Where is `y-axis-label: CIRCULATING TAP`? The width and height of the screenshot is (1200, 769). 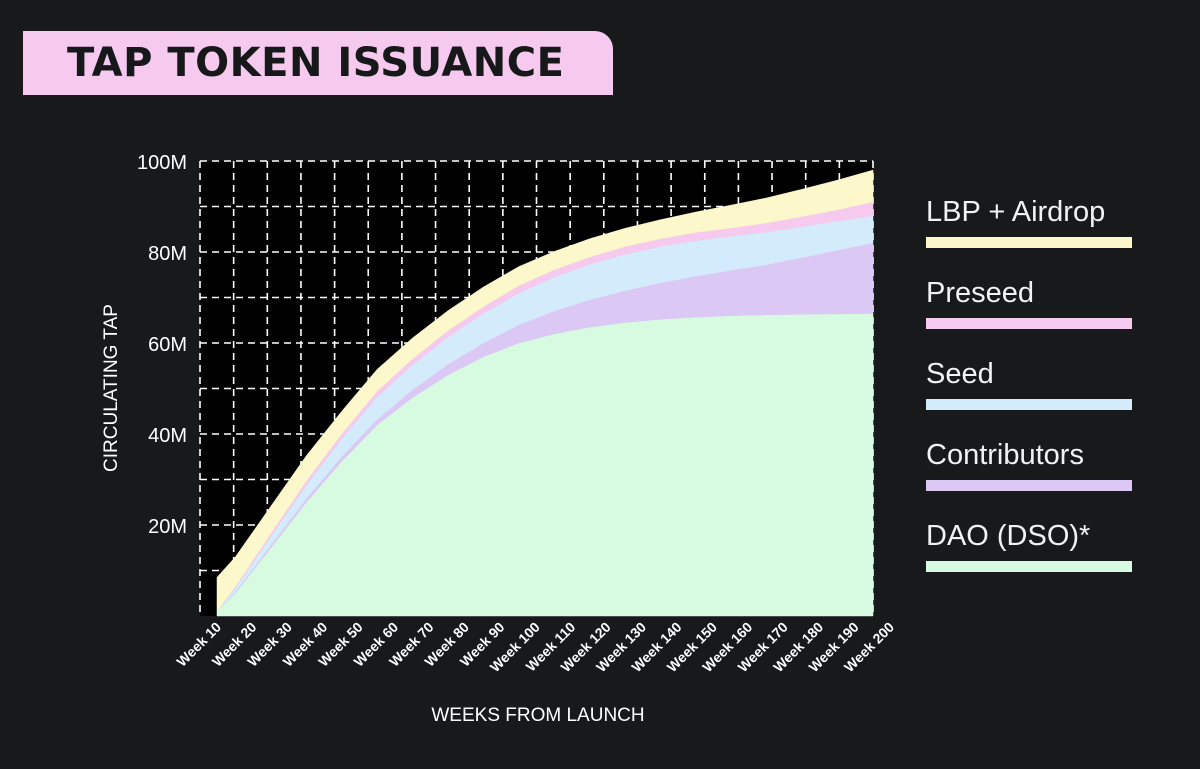 y-axis-label: CIRCULATING TAP is located at coordinates (111, 388).